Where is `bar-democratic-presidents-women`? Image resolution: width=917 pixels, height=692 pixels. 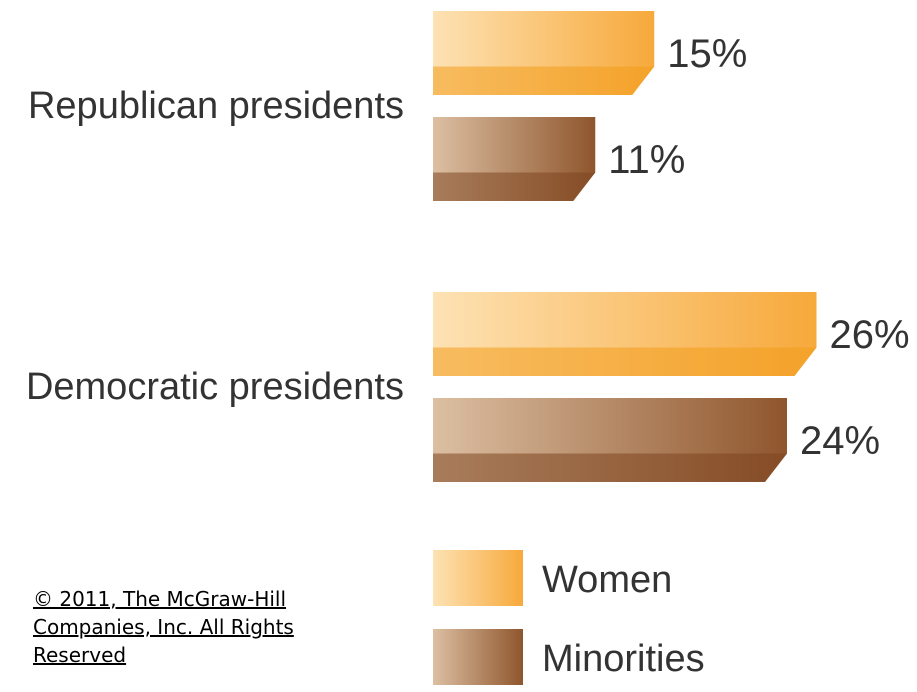 bar-democratic-presidents-women is located at coordinates (625, 334).